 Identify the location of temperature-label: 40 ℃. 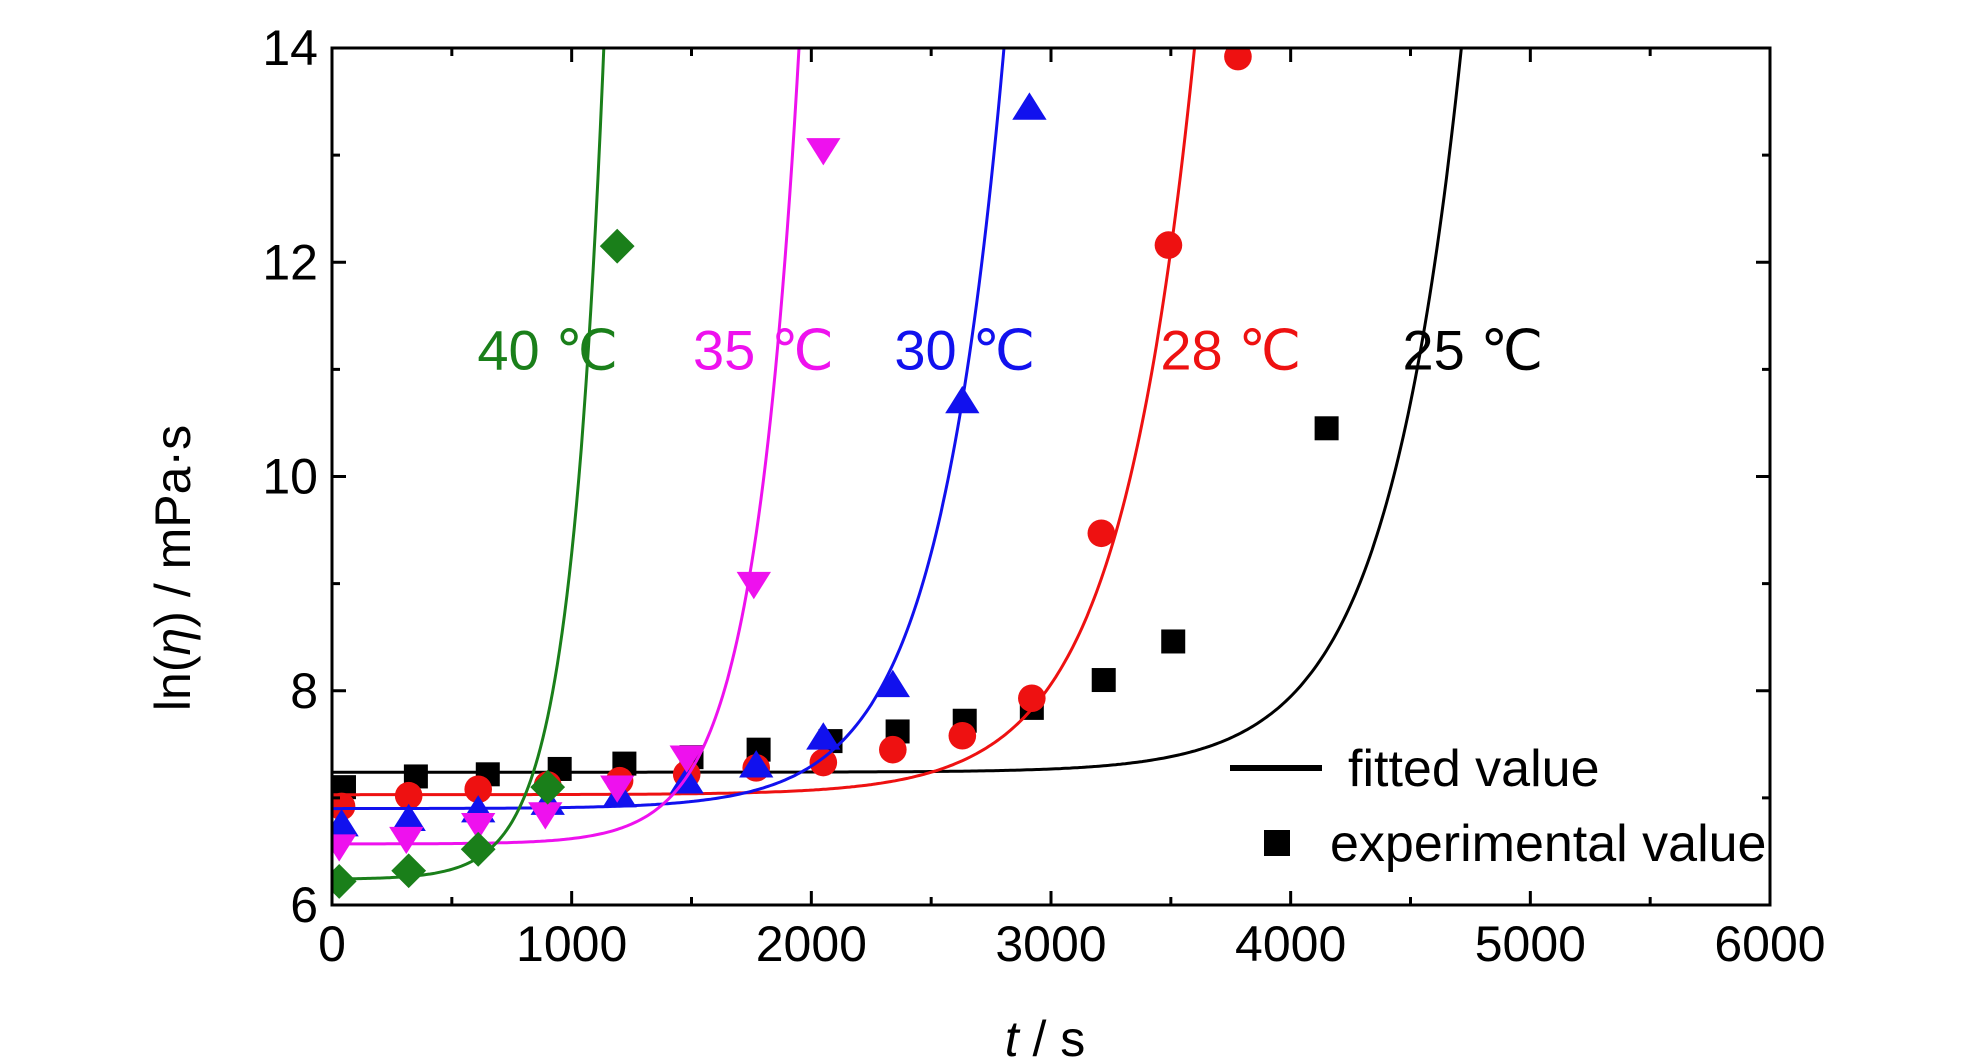
(547, 349).